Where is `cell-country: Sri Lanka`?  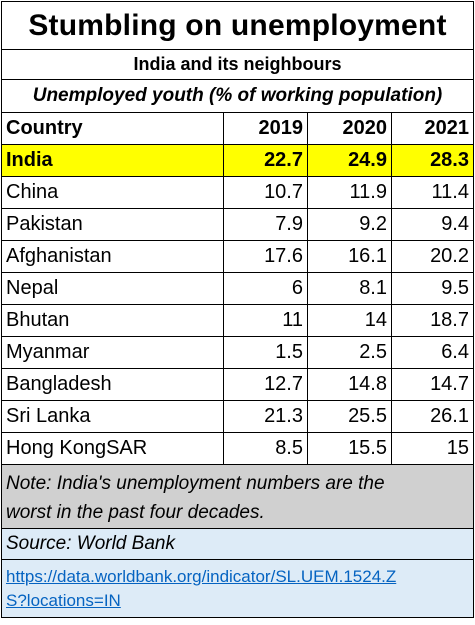
cell-country: Sri Lanka is located at coordinates (113, 416).